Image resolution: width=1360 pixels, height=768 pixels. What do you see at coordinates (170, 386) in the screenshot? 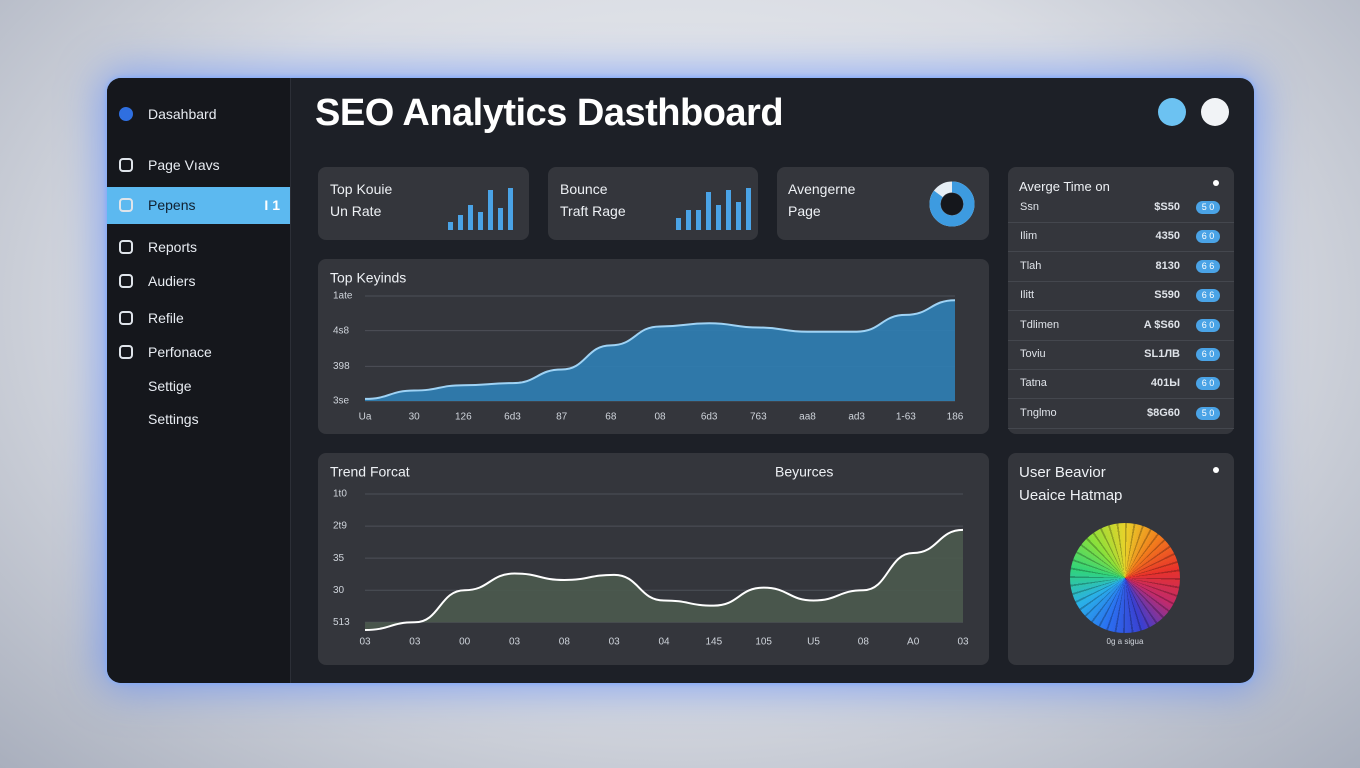
I see `nav-label: Settige` at bounding box center [170, 386].